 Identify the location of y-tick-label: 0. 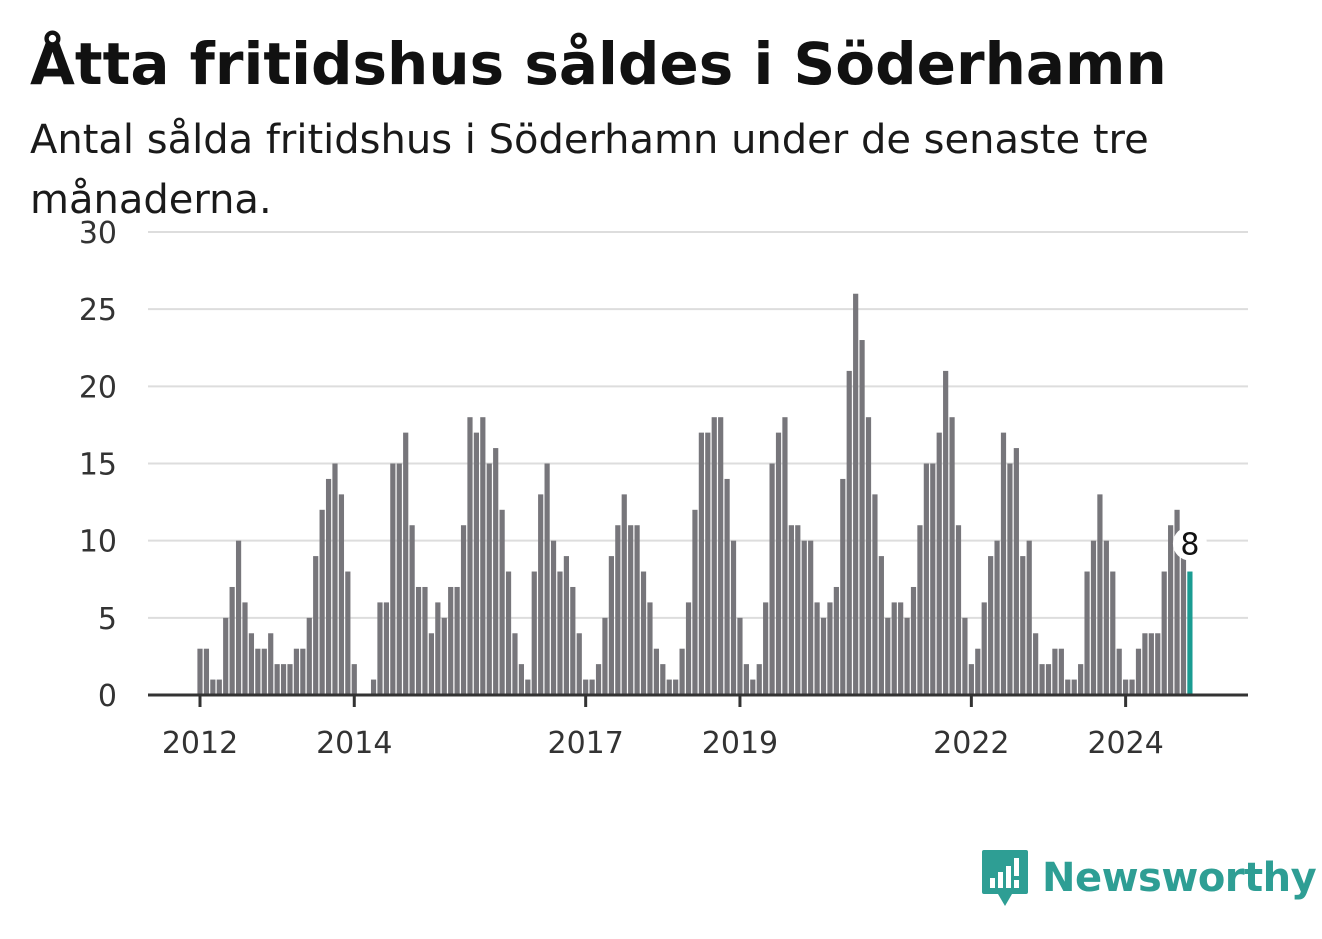
(107, 696).